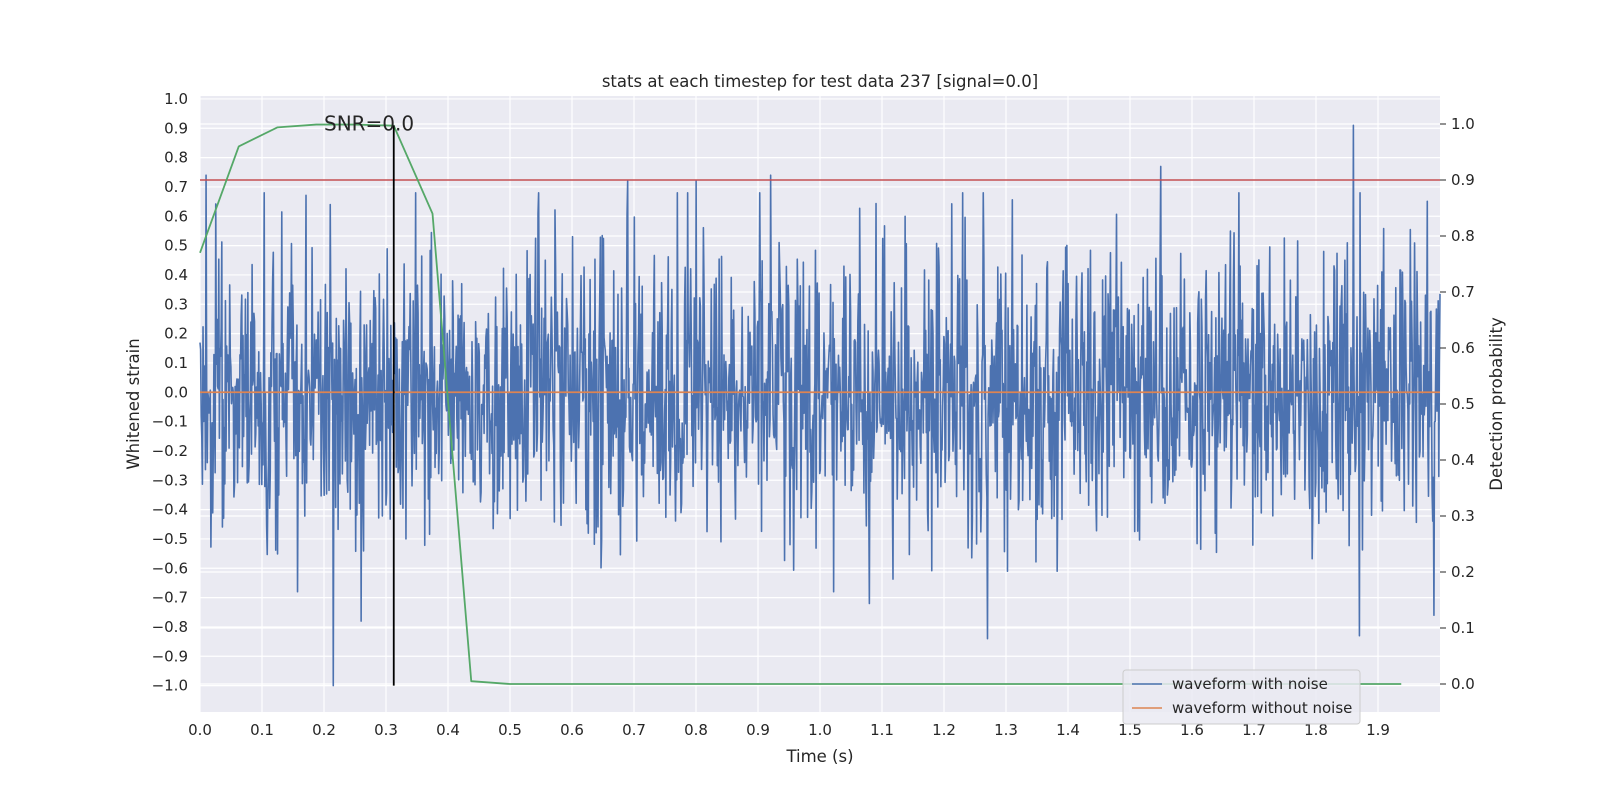  Describe the element at coordinates (1192, 730) in the screenshot. I see `x-tick-label: 1.6` at that location.